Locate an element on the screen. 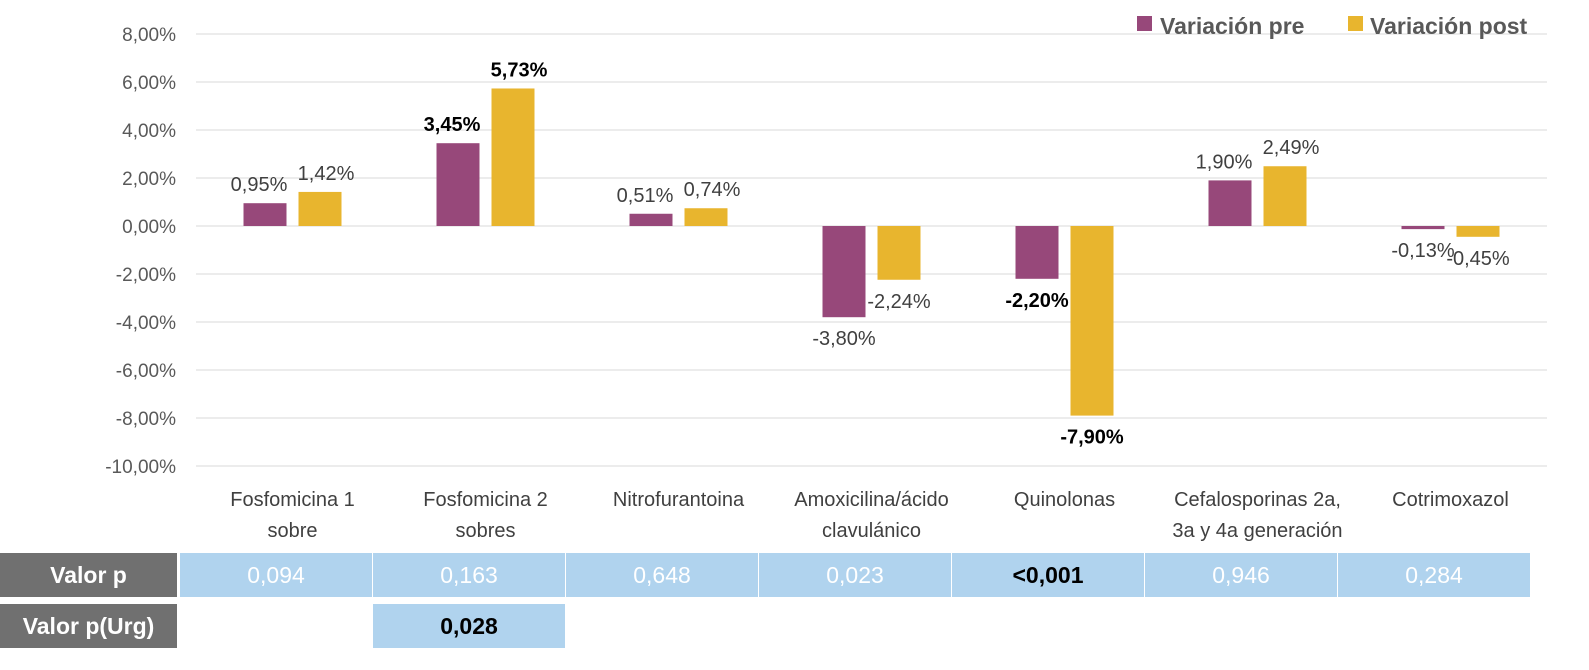 The image size is (1589, 670). p-value-urg-cells: 0,028 is located at coordinates (853, 626).